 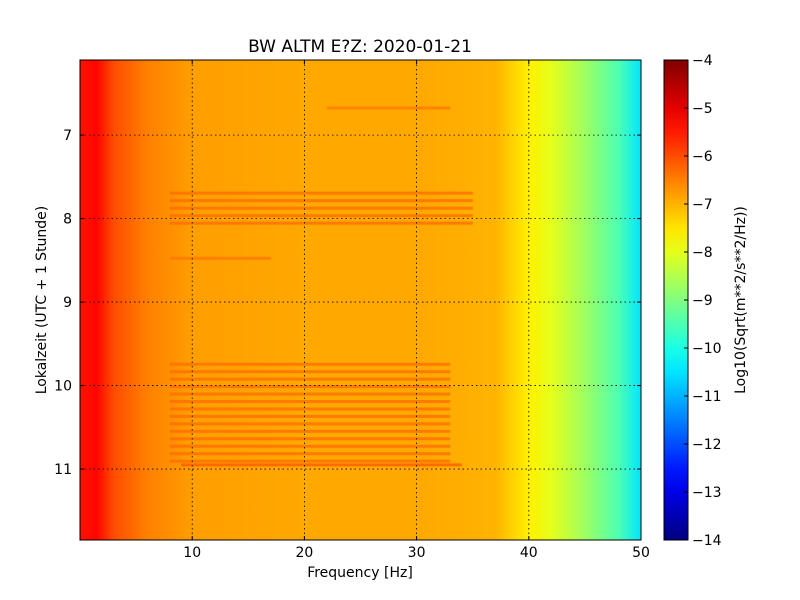 What do you see at coordinates (63, 470) in the screenshot?
I see `y-tick-label: 11` at bounding box center [63, 470].